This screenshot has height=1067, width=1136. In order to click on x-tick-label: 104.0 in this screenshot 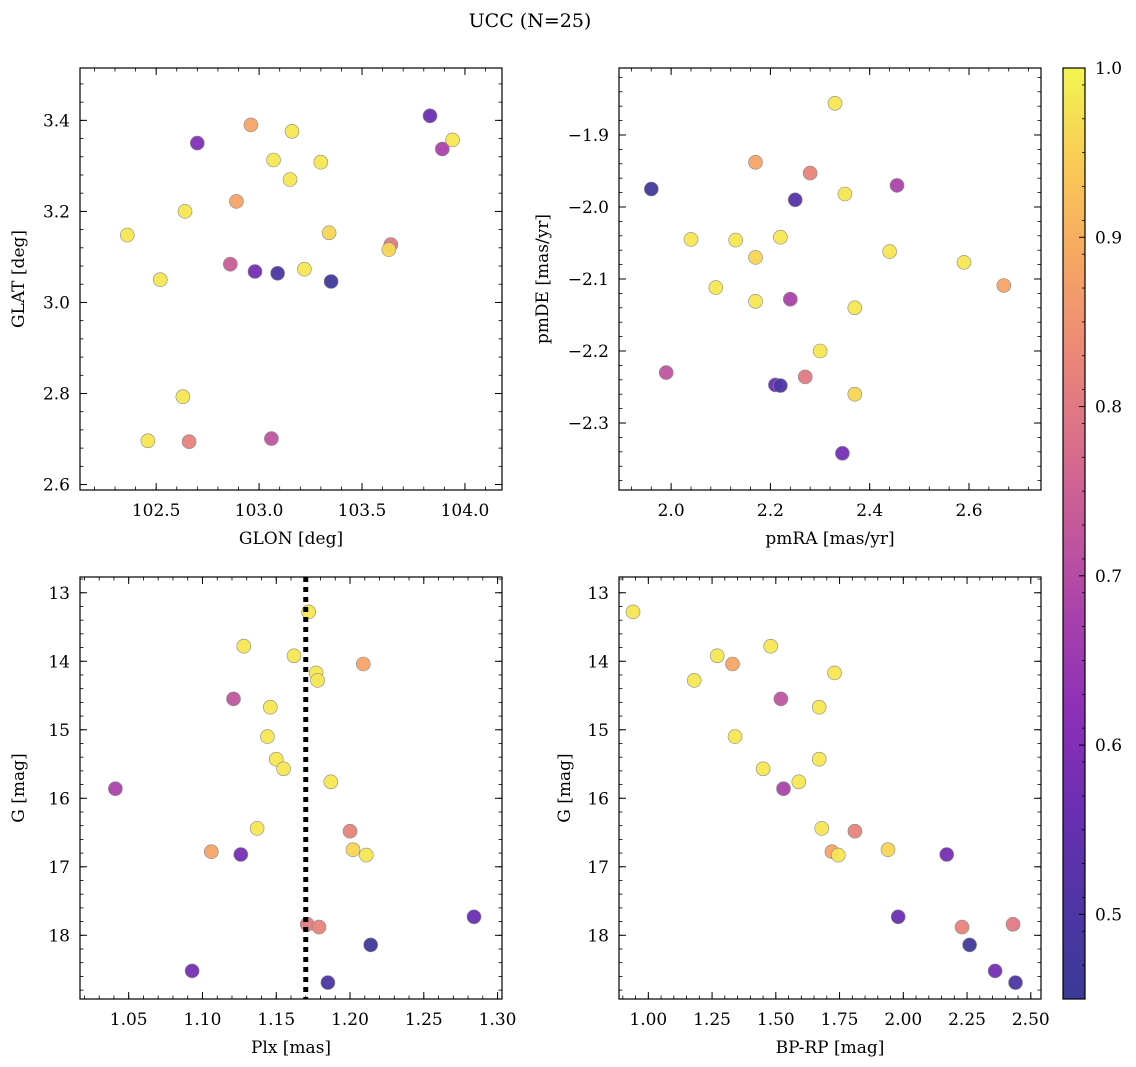, I will do `click(465, 511)`.